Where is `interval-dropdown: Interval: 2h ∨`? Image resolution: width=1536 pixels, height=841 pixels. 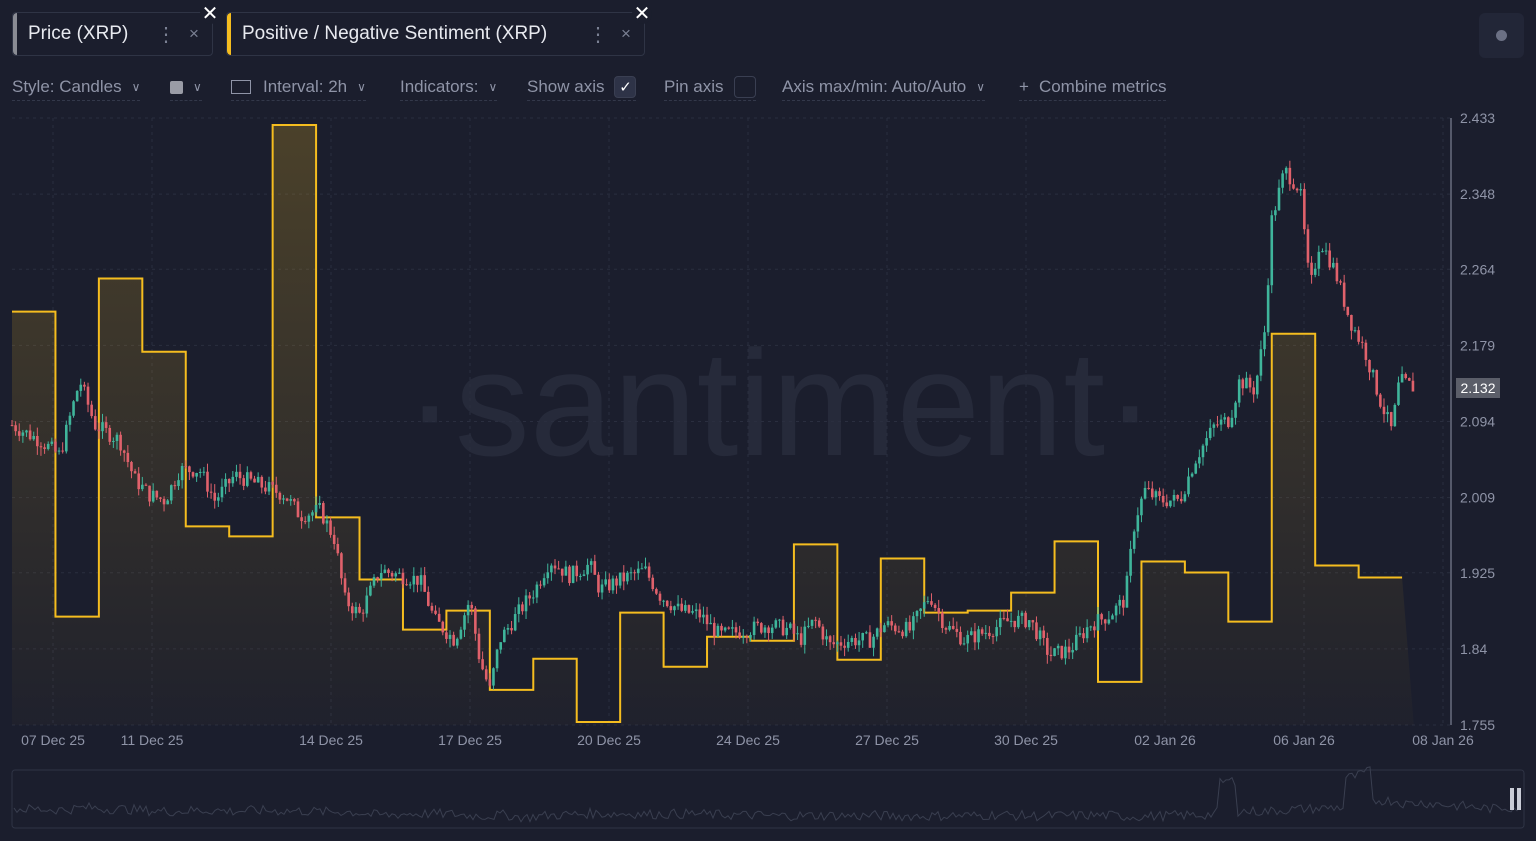
interval-dropdown: Interval: 2h ∨ is located at coordinates (298, 87).